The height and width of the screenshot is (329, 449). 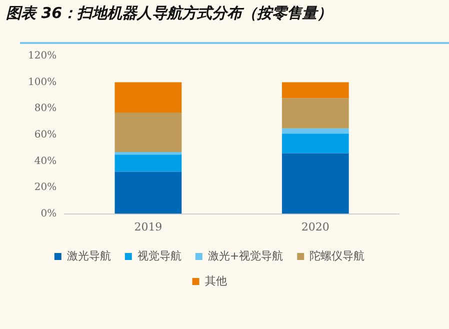 I want to click on y-tick-label: 40%, so click(x=45, y=161).